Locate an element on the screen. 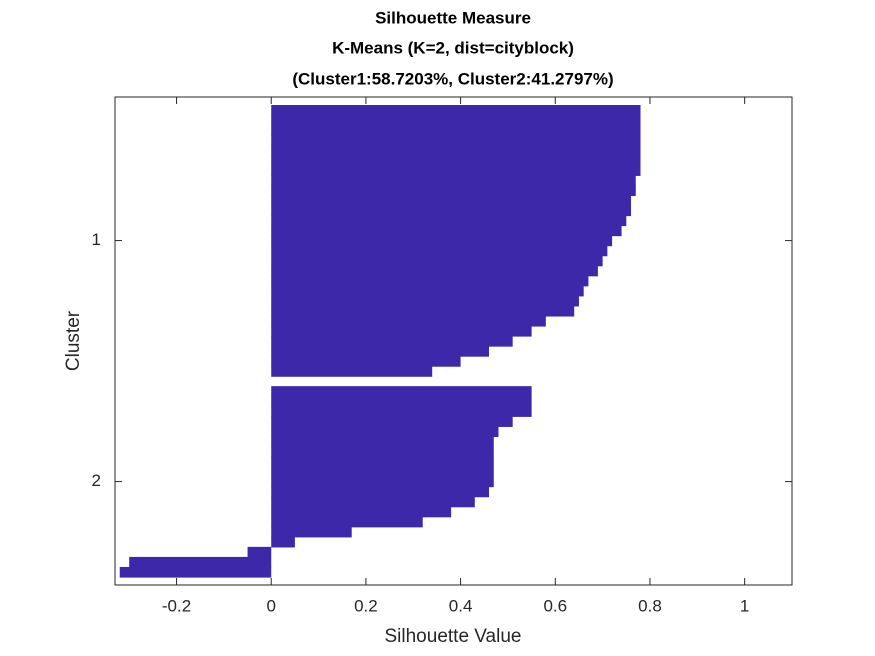  x-tick-label: 0.2 is located at coordinates (366, 605).